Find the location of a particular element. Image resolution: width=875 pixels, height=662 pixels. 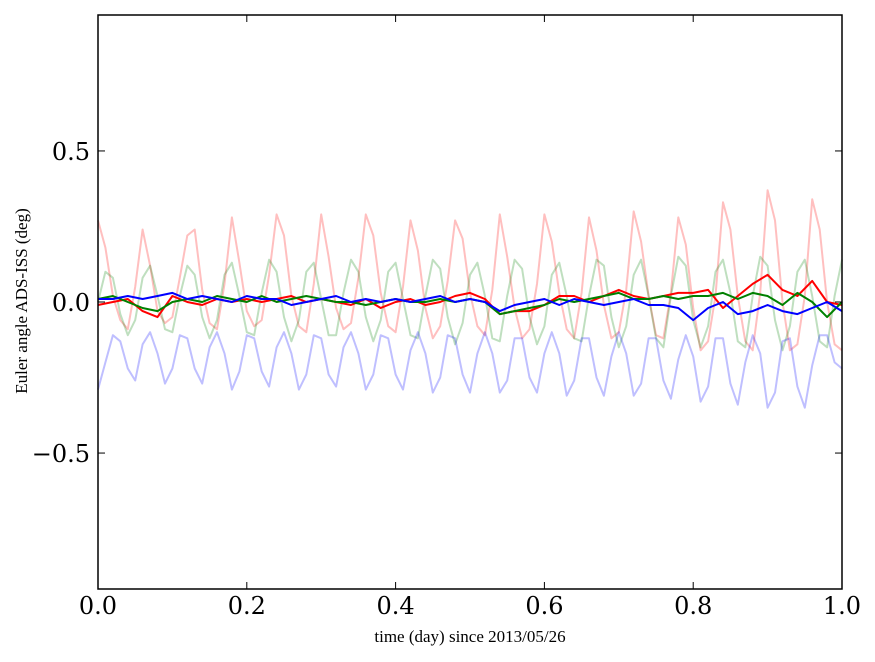

x-axis-label: time (day) since 2013/05/26 is located at coordinates (469, 636).